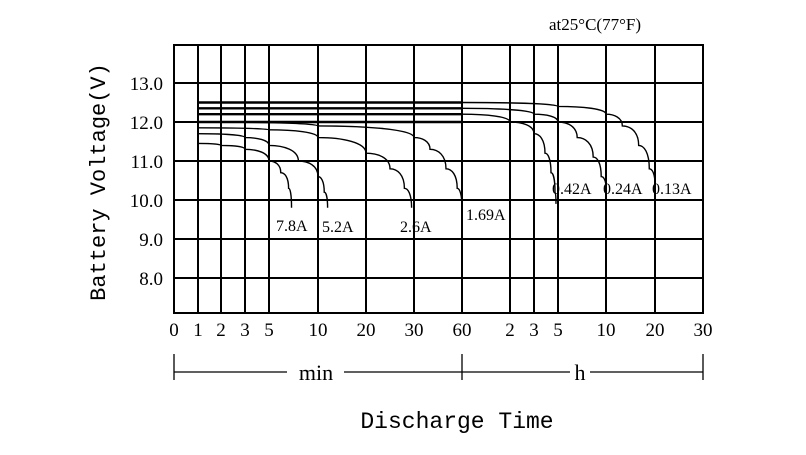  Describe the element at coordinates (623, 189) in the screenshot. I see `series-label: 0.24A` at that location.